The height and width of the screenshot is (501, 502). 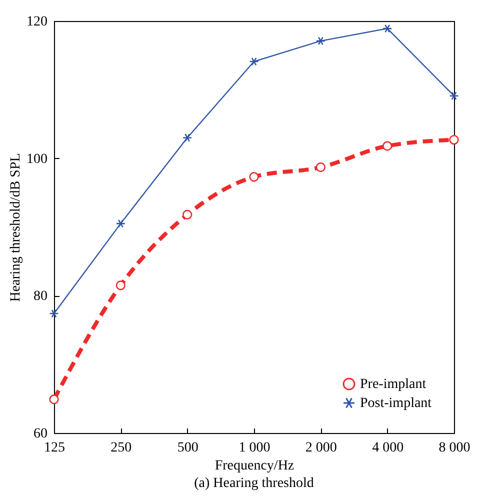 What do you see at coordinates (321, 448) in the screenshot?
I see `x-tick-label: 2 000` at bounding box center [321, 448].